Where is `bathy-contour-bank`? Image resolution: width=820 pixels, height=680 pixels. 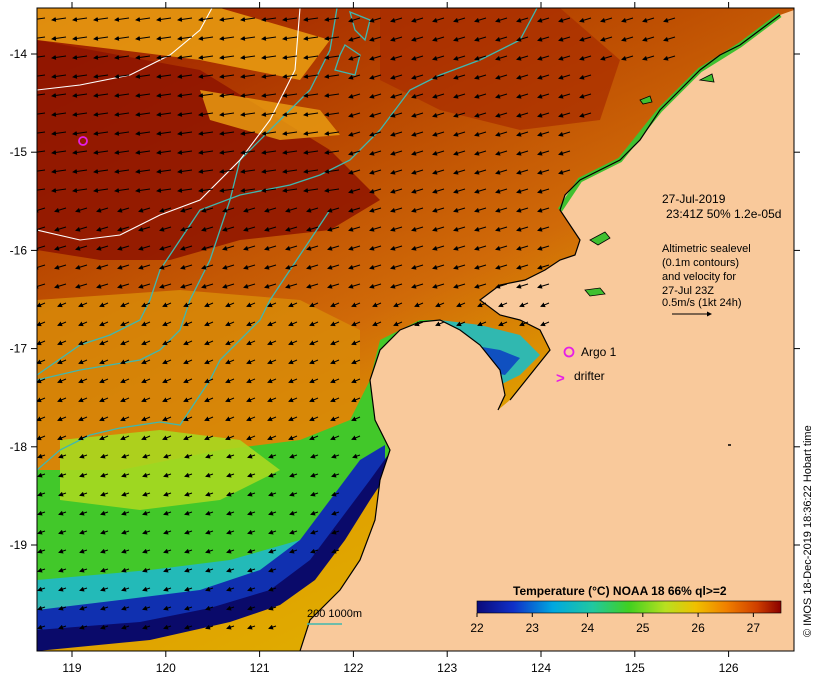
bathy-contour-bank is located at coordinates (352, 43).